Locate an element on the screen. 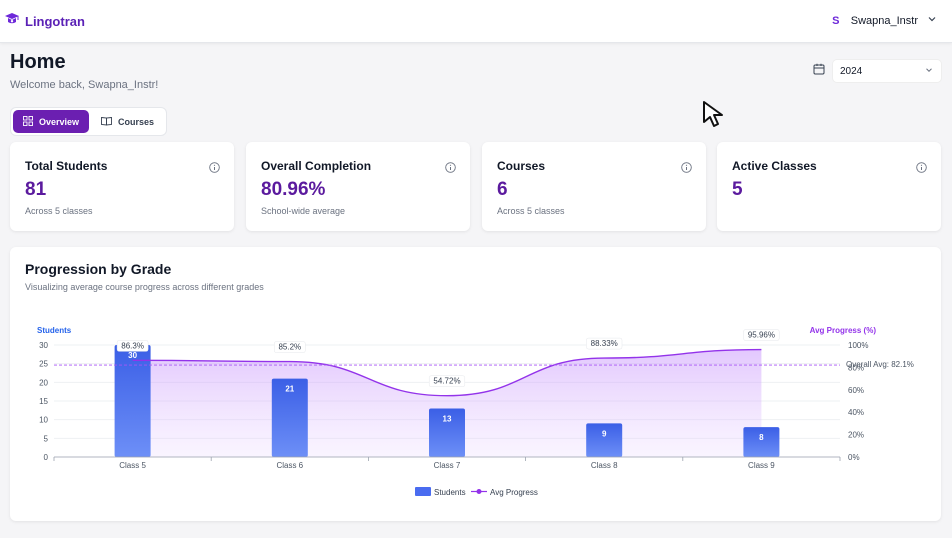 This screenshot has width=952, height=538. line-value-label: 86.3% is located at coordinates (132, 345).